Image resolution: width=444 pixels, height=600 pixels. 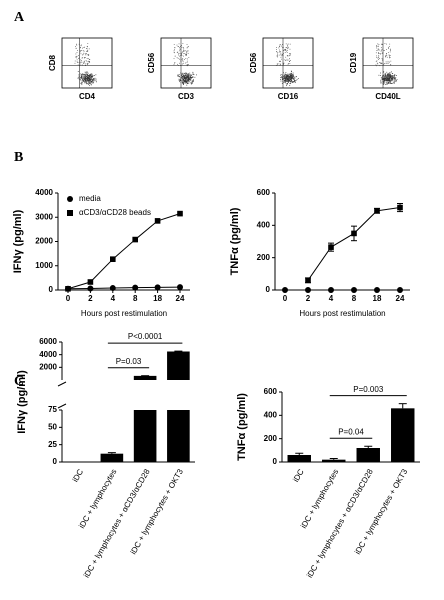 What do you see at coordinates (264, 224) in the screenshot?
I see `y-tick-label: 400` at bounding box center [264, 224].